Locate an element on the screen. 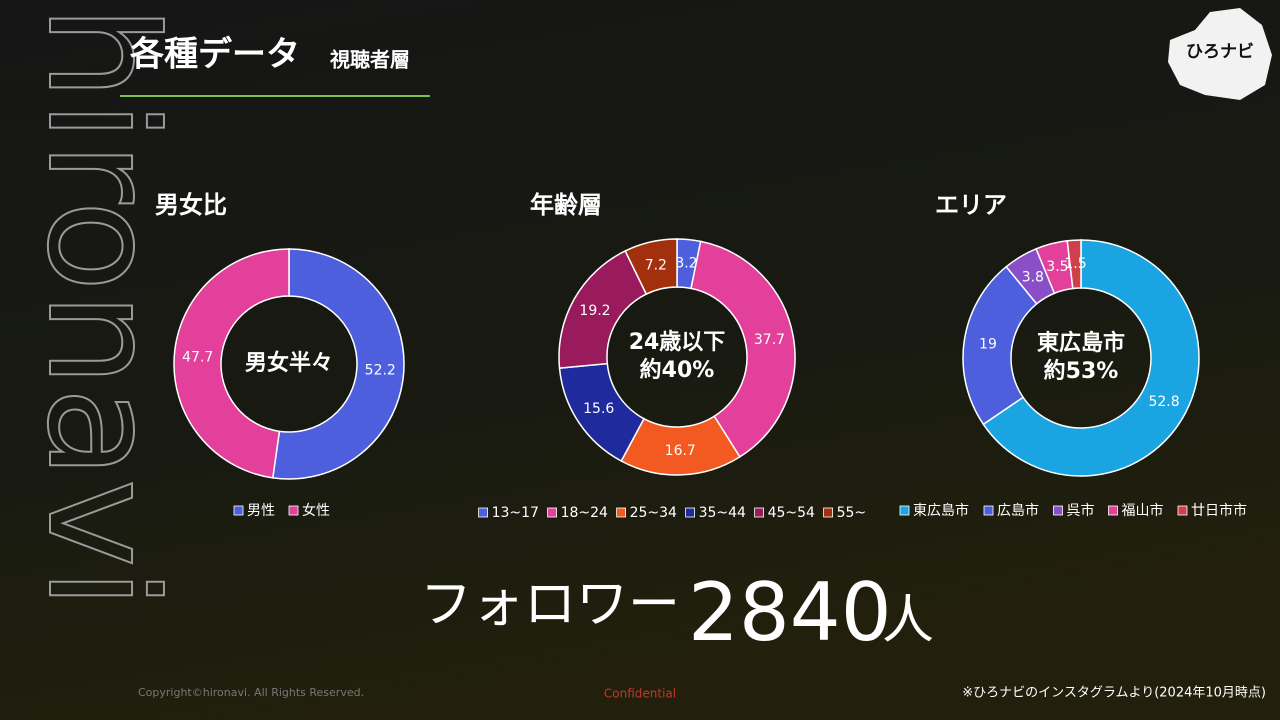 The height and width of the screenshot is (720, 1280). followers-count: 2840 is located at coordinates (790, 612).